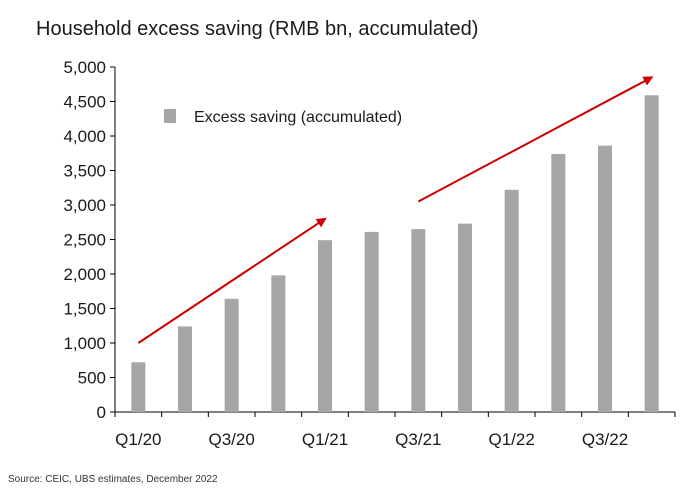  Describe the element at coordinates (605, 439) in the screenshot. I see `x-tick-label: Q3/22` at that location.